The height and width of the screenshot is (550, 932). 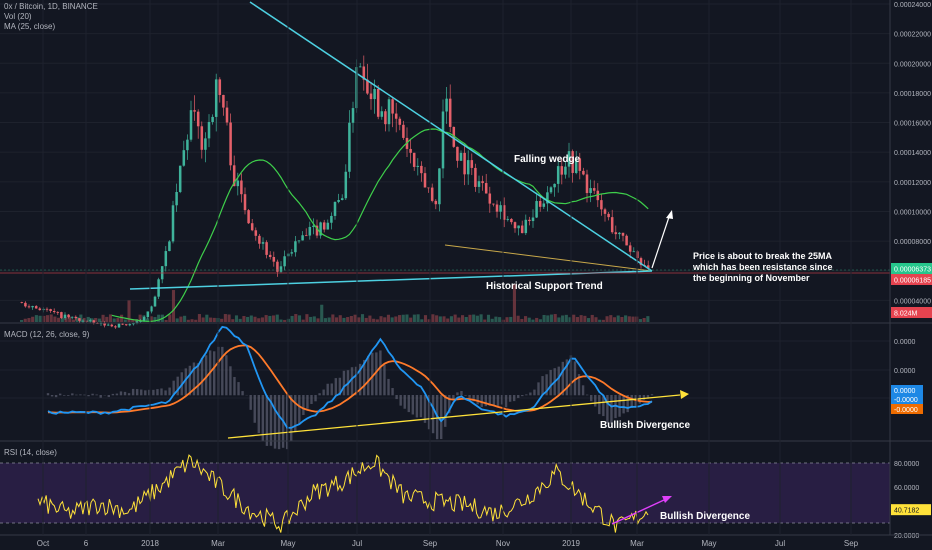 I want to click on vol-line: Vol (20), so click(x=18, y=16).